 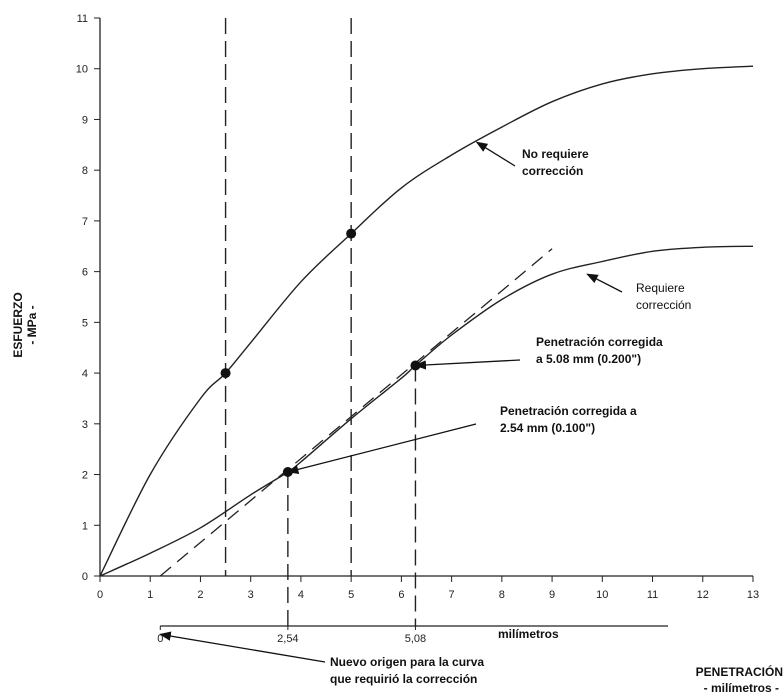 What do you see at coordinates (660, 288) in the screenshot?
I see `annotation-text: Requiere` at bounding box center [660, 288].